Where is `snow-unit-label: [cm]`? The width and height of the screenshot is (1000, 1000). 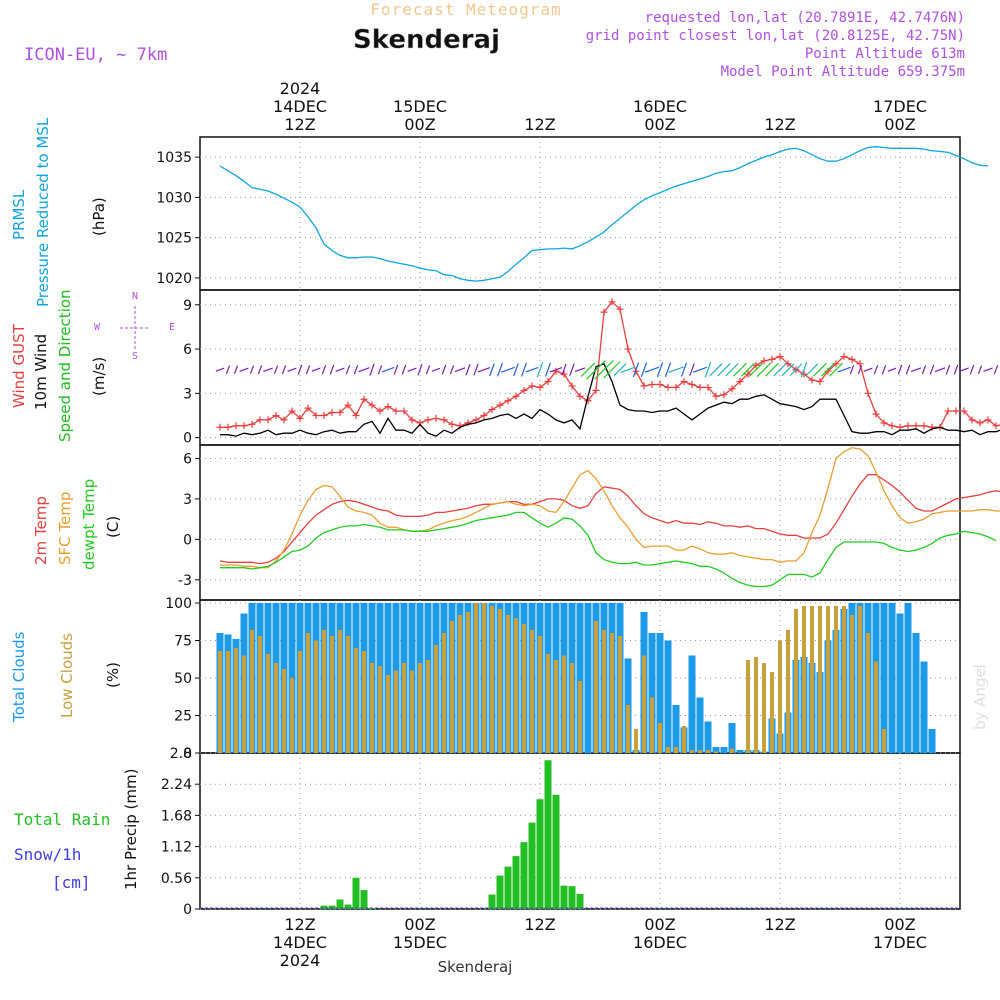
snow-unit-label: [cm] is located at coordinates (71, 882).